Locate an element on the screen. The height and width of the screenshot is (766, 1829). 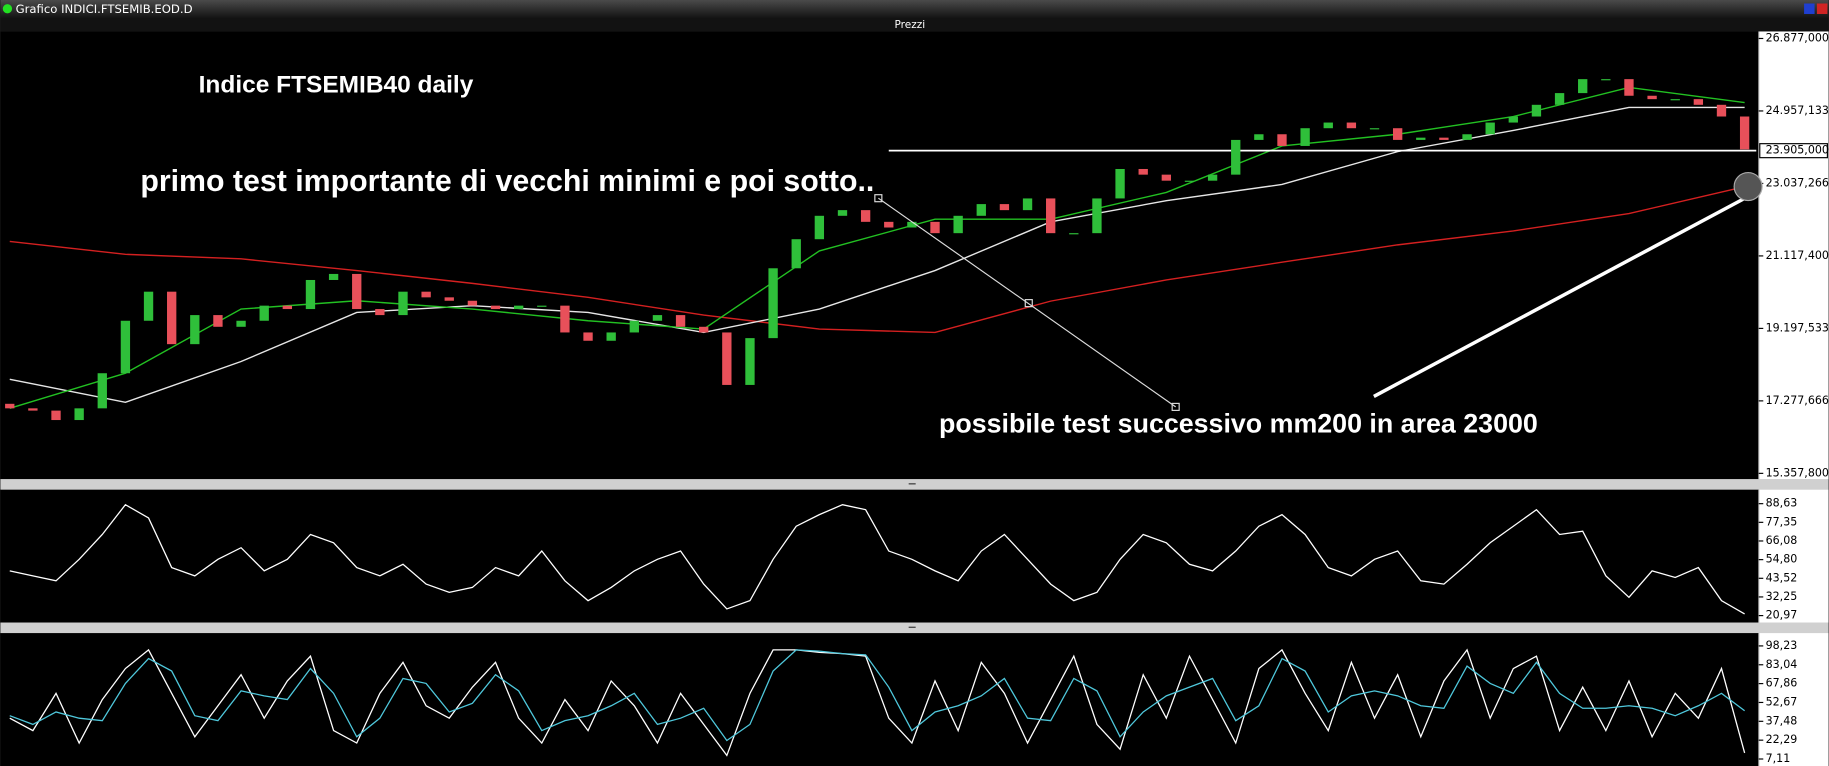
price-axis is located at coordinates (1793, 255).